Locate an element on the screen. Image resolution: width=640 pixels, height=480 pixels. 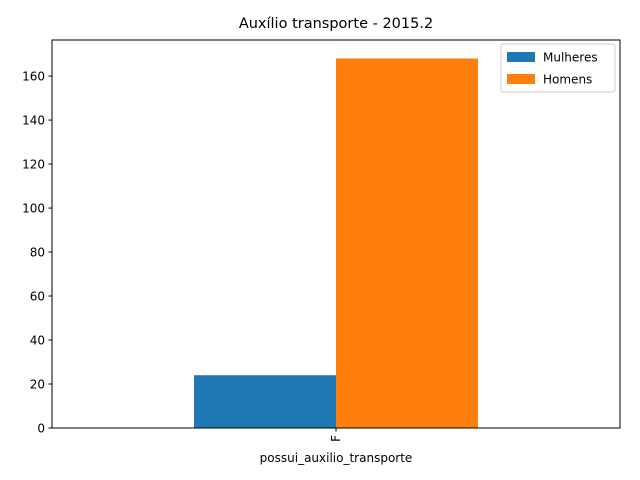
y-axis: 0 20 40 60 80 100 120 140 160 is located at coordinates (37, 253).